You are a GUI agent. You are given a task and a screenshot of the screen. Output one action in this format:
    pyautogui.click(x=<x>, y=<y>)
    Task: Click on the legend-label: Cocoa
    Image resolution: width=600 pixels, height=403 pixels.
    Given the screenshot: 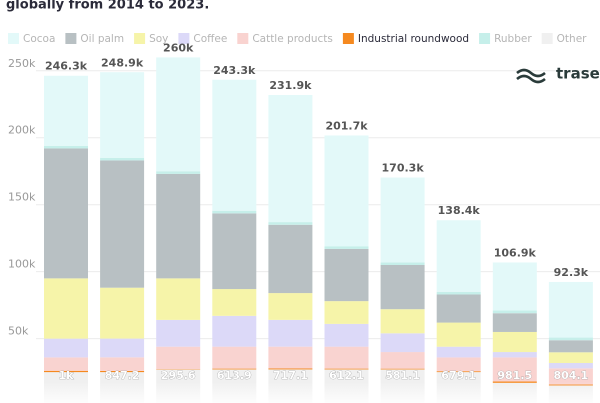 What is the action you would take?
    pyautogui.click(x=39, y=39)
    